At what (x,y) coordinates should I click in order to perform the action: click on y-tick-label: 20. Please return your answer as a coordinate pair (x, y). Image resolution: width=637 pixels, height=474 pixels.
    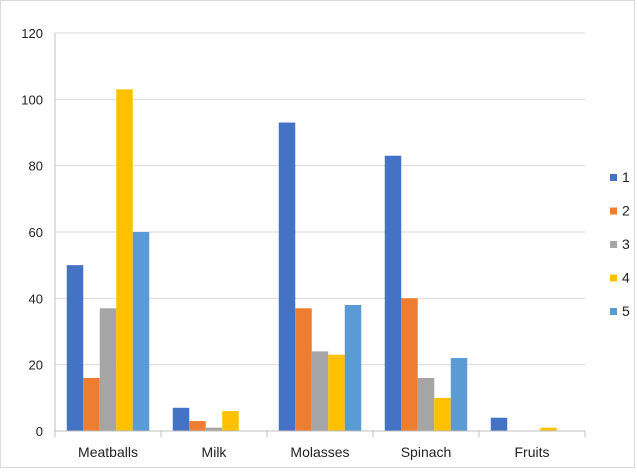
    Looking at the image, I should click on (36, 365).